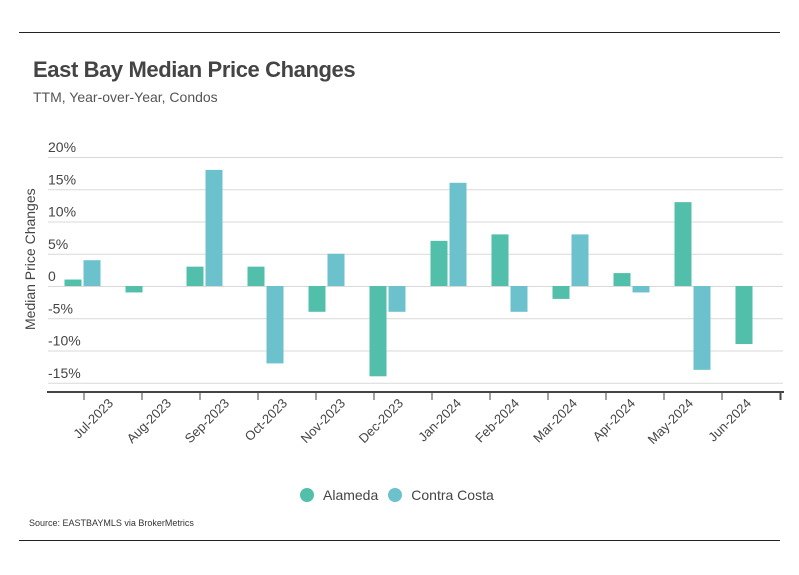 This screenshot has height=575, width=799. I want to click on y-tick-label: 5%, so click(58, 244).